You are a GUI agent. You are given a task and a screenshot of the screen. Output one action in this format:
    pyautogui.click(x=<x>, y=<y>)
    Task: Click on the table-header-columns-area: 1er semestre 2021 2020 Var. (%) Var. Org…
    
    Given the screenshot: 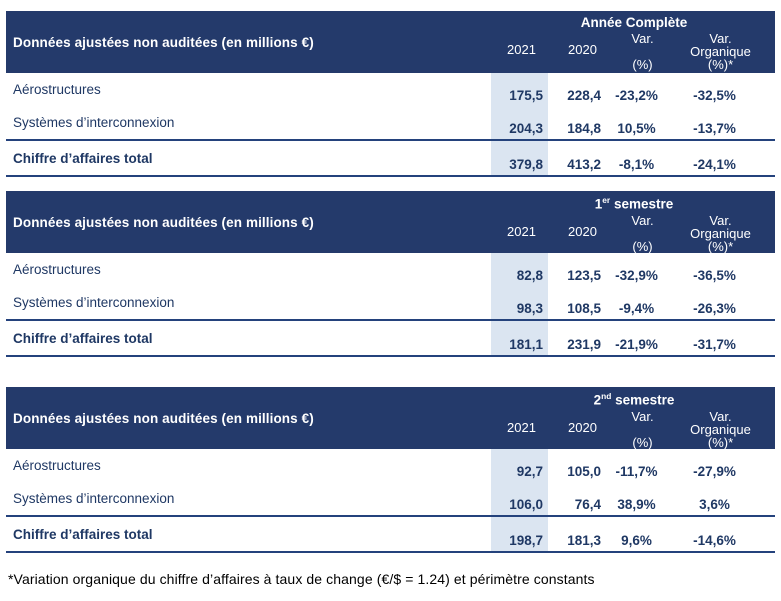 What is the action you would take?
    pyautogui.click(x=634, y=222)
    